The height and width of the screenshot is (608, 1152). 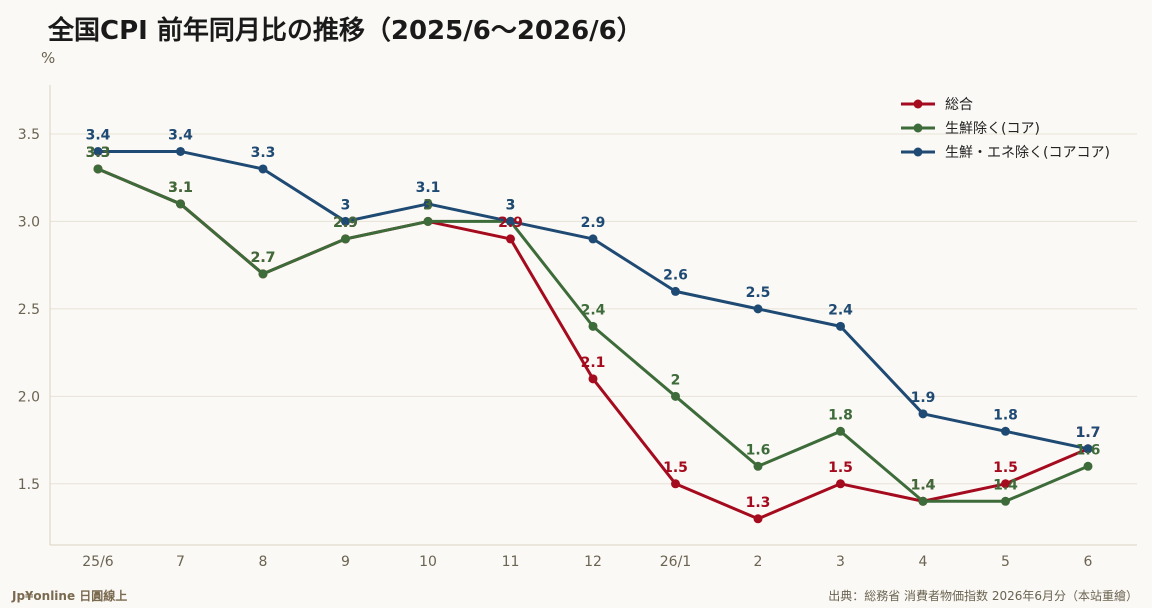 I want to click on x-tick-label: 25/6, so click(x=98, y=562).